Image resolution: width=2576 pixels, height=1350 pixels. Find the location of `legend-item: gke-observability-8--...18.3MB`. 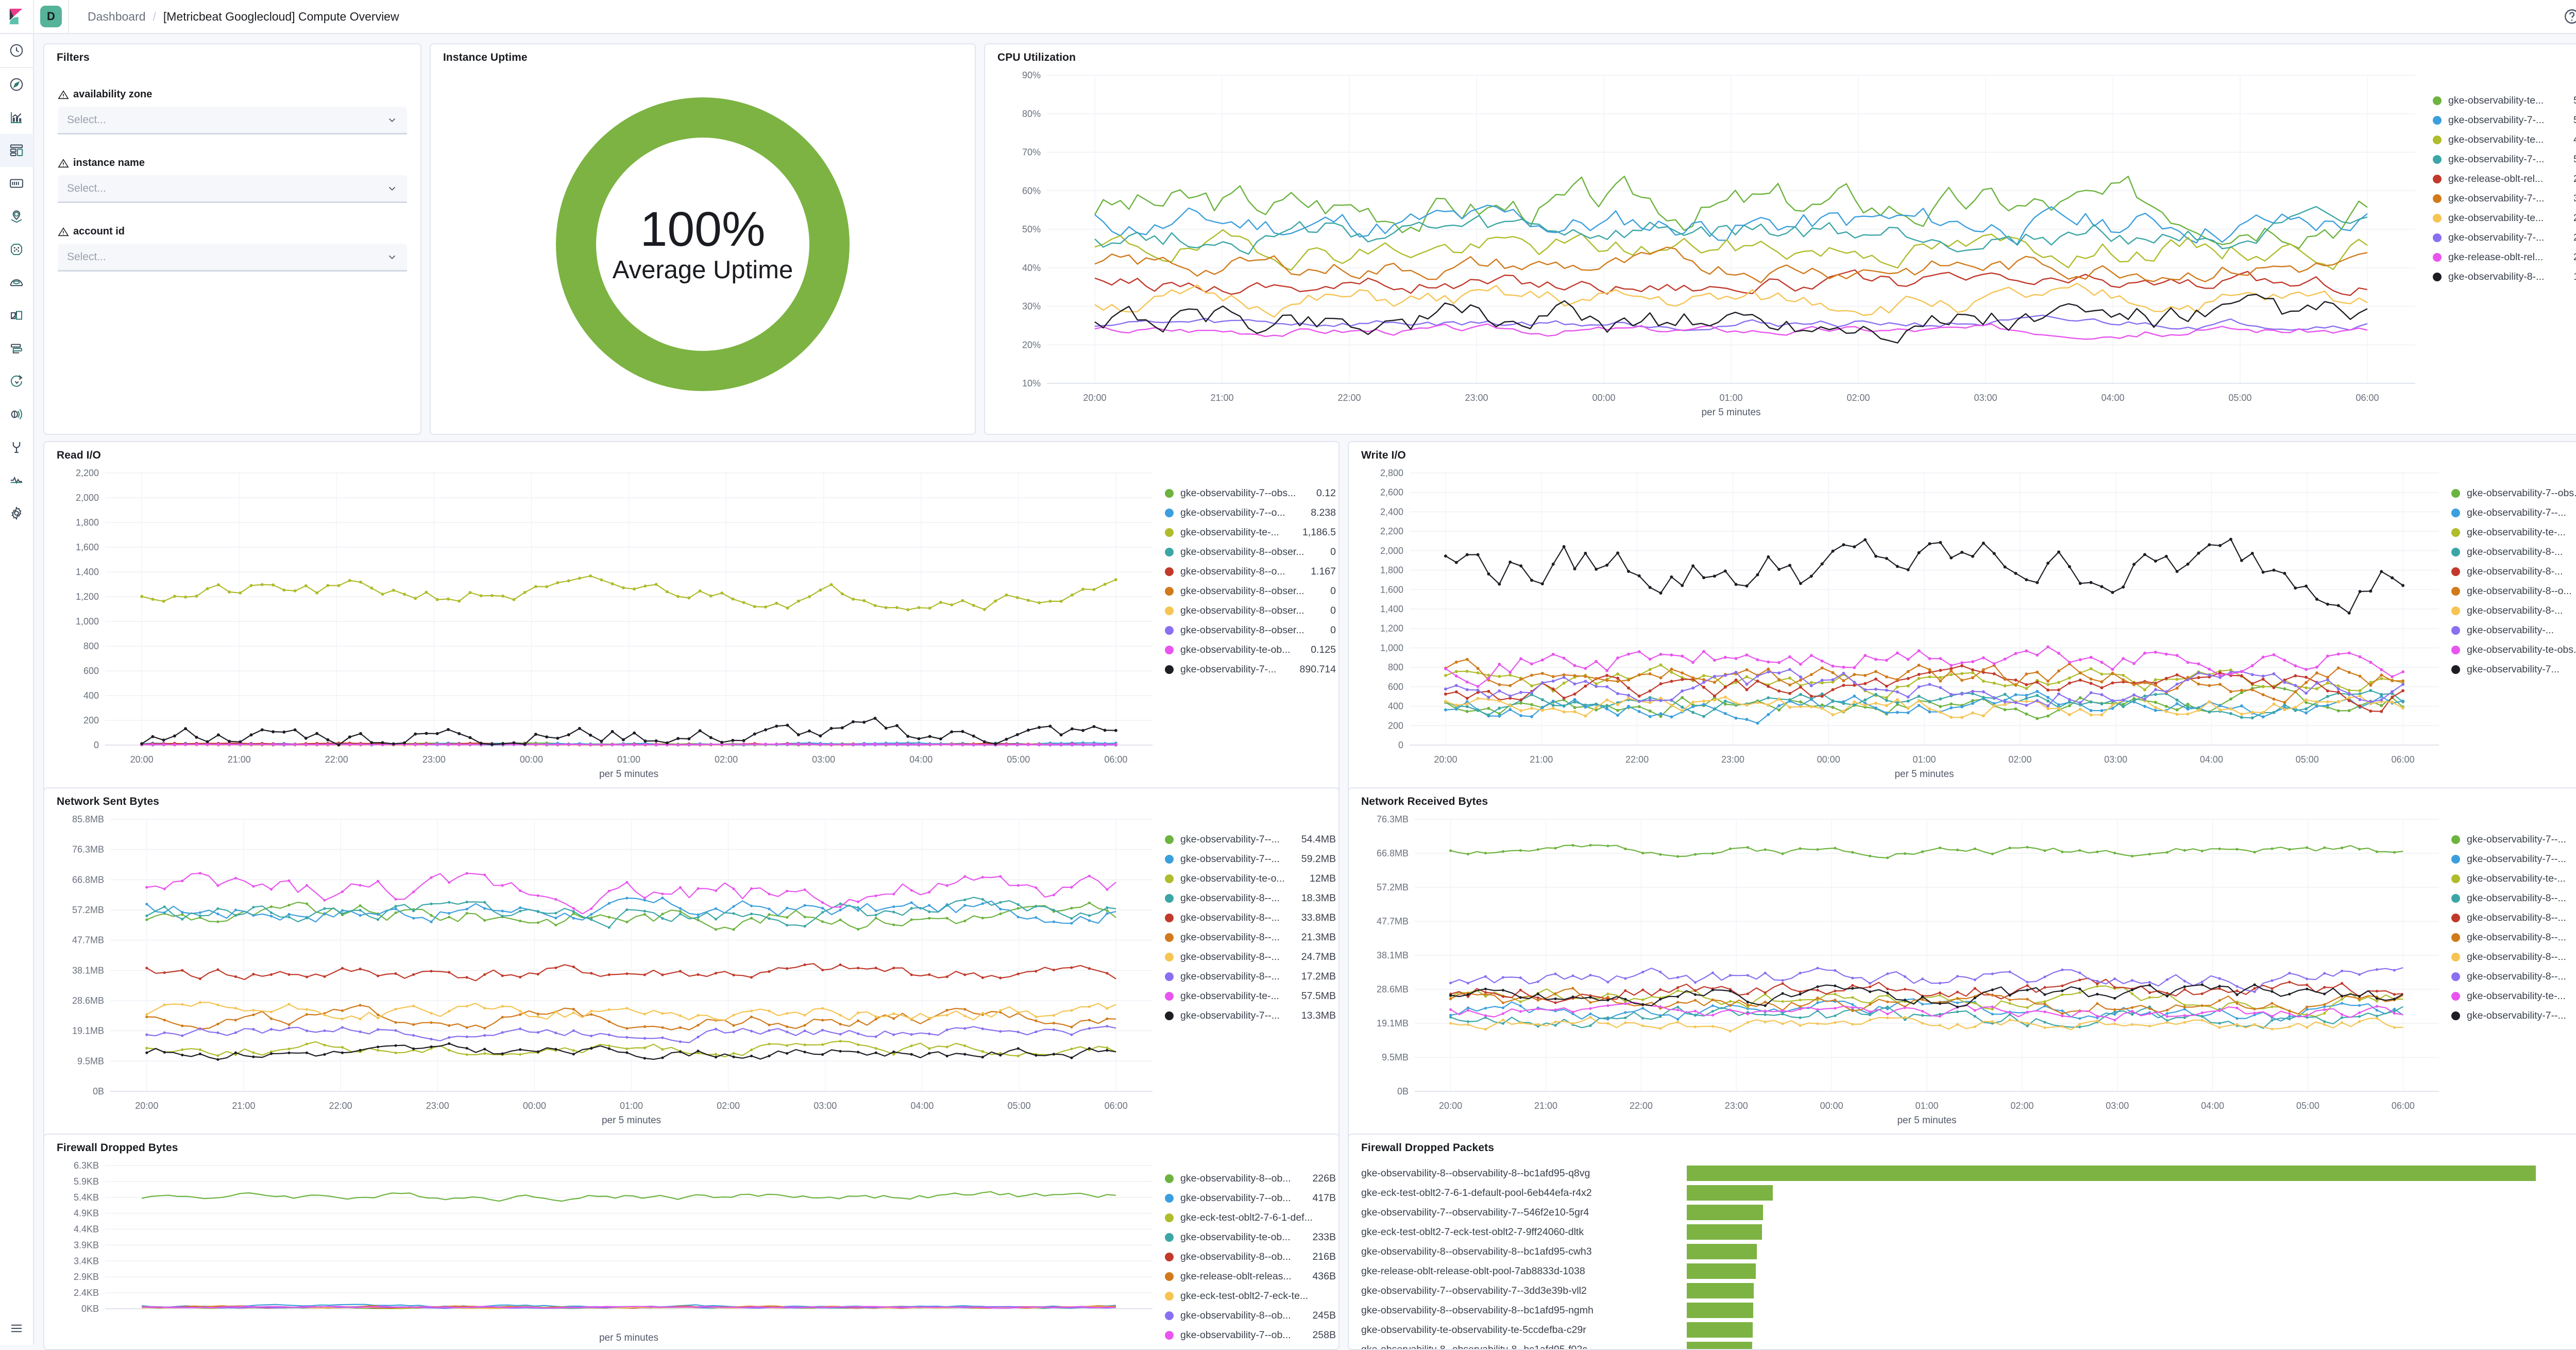

legend-item: gke-observability-8--...18.3MB is located at coordinates (1250, 898).